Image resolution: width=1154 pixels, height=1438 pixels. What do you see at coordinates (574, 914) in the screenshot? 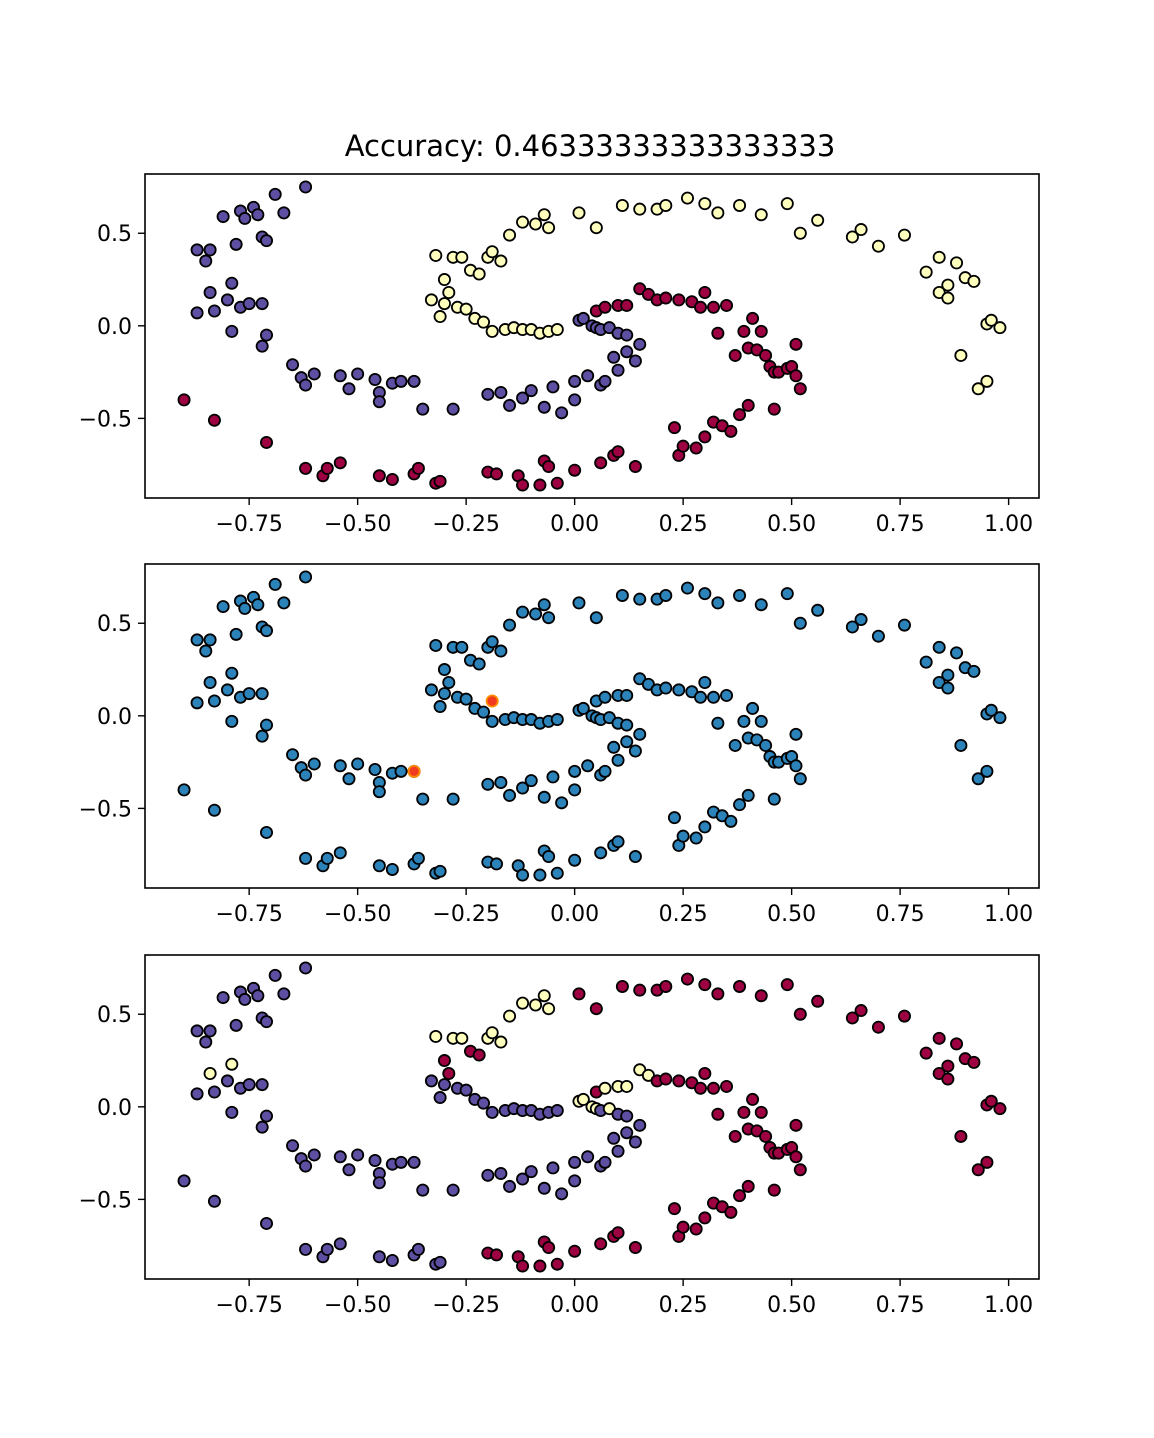
I see `x-tick-label: 0.00` at bounding box center [574, 914].